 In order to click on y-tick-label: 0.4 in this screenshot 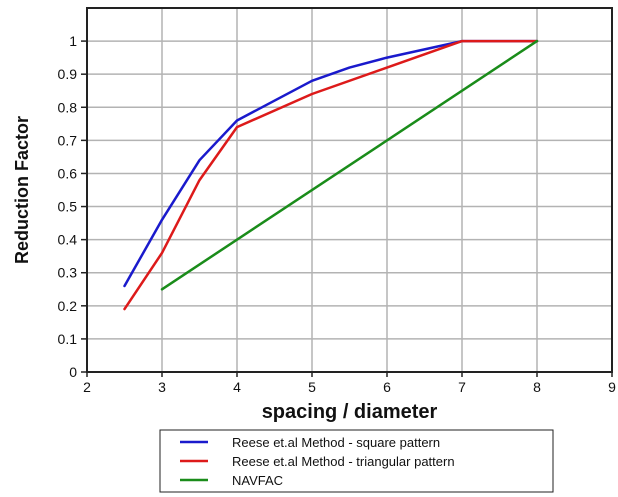, I will do `click(68, 240)`.